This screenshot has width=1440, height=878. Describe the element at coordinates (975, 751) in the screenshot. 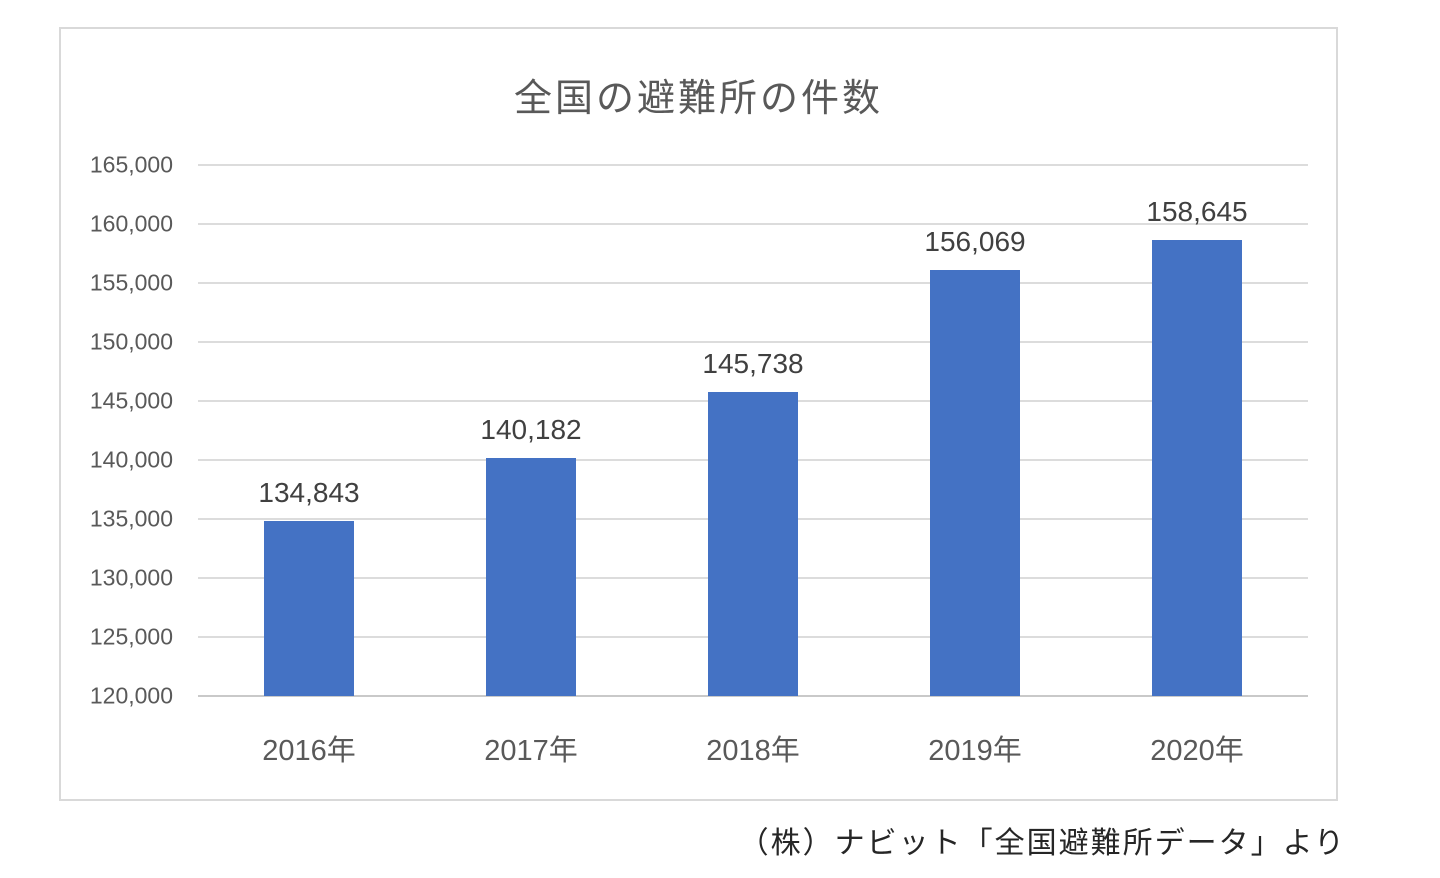

I see `x-axis-label: 2019年` at that location.